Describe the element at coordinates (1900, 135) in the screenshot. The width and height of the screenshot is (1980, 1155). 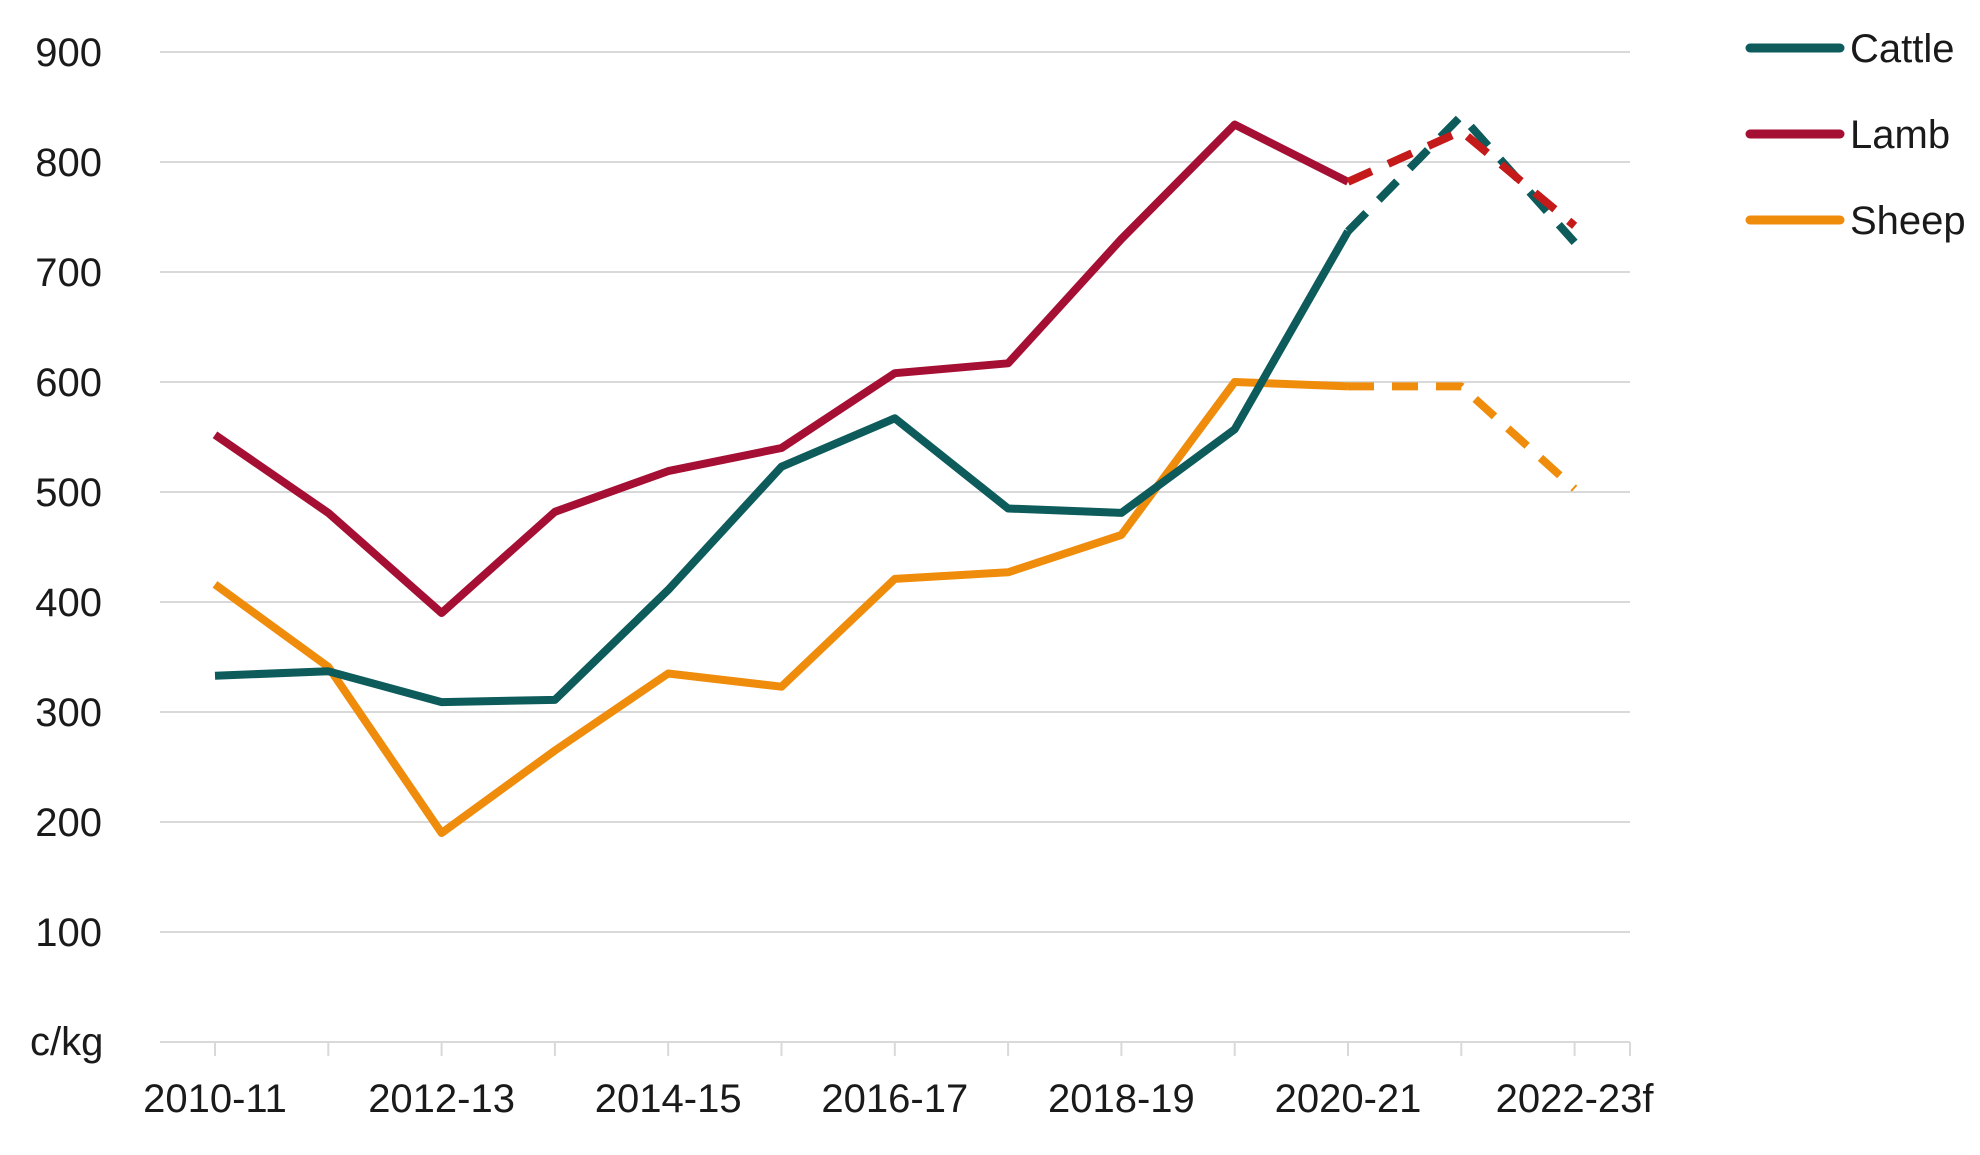
I see `legend-label-lamb: Lamb` at that location.